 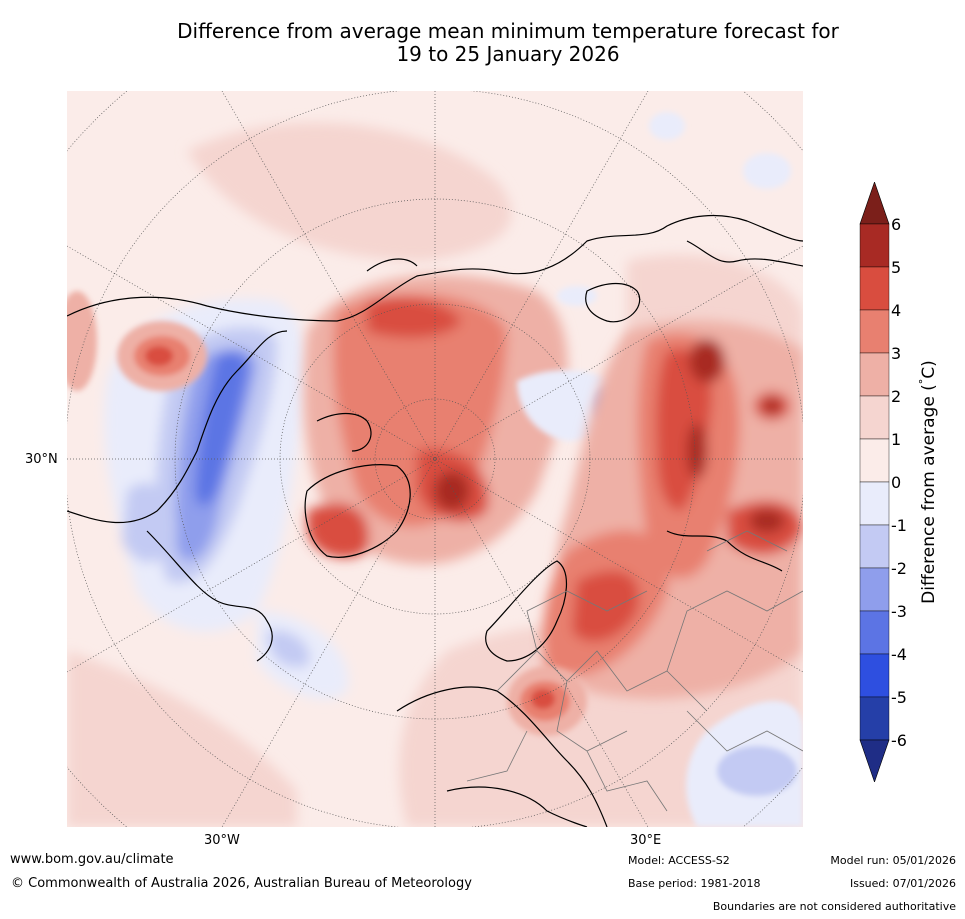 I want to click on title-line-2: 19 to 25 January 2026, so click(x=508, y=54).